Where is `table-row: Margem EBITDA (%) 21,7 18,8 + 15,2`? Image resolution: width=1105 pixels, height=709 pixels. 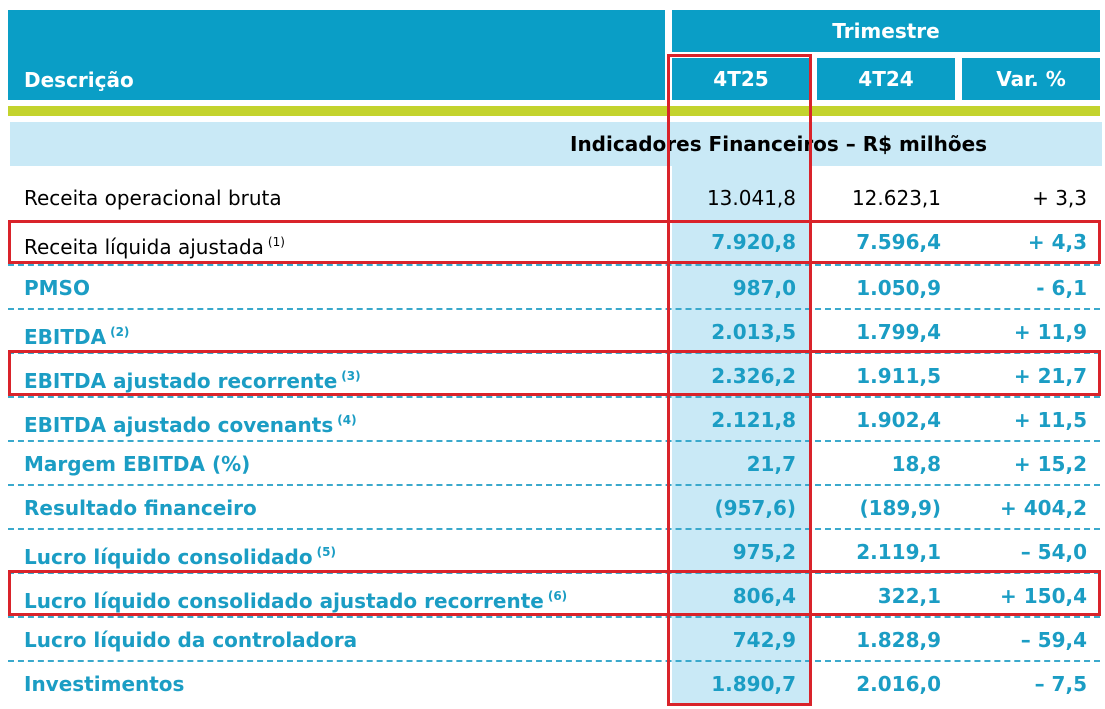
table-row: Margem EBITDA (%) 21,7 18,8 + 15,2 is located at coordinates (554, 463).